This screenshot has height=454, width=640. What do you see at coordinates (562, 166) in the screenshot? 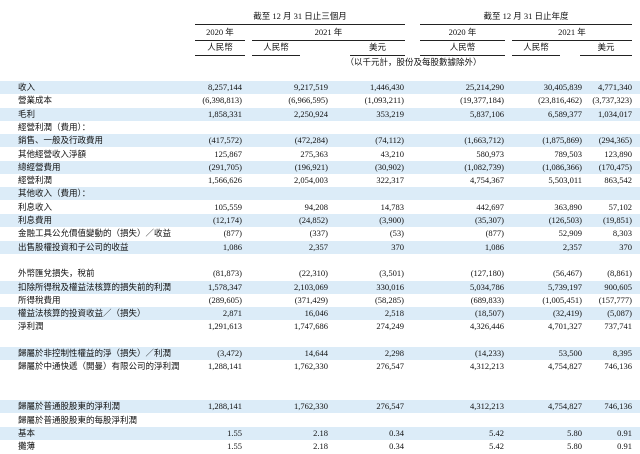
I see `cell-value: (1,086,366)` at bounding box center [562, 166].